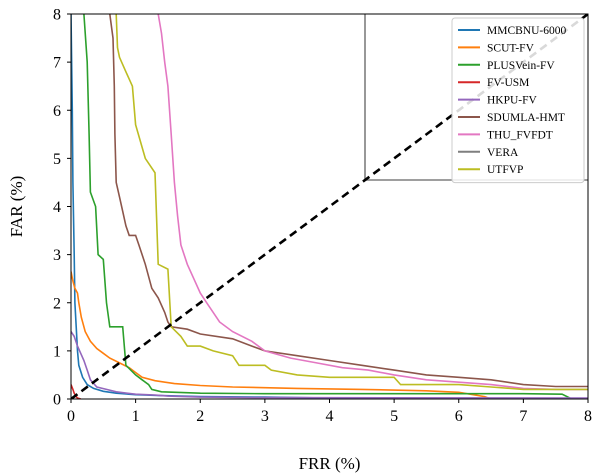 Image resolution: width=593 pixels, height=475 pixels. I want to click on x-tick-label: 4, so click(330, 416).